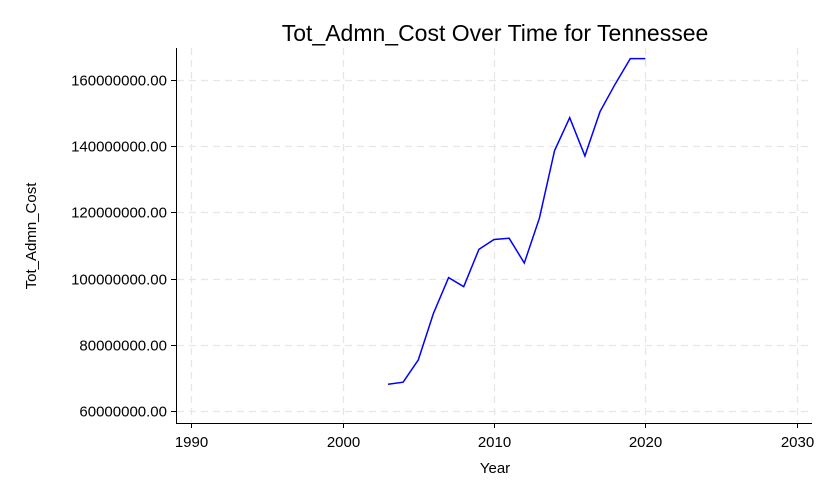  I want to click on chart-title: Tot_Admn_Cost Over Time for Tennessee, so click(495, 33).